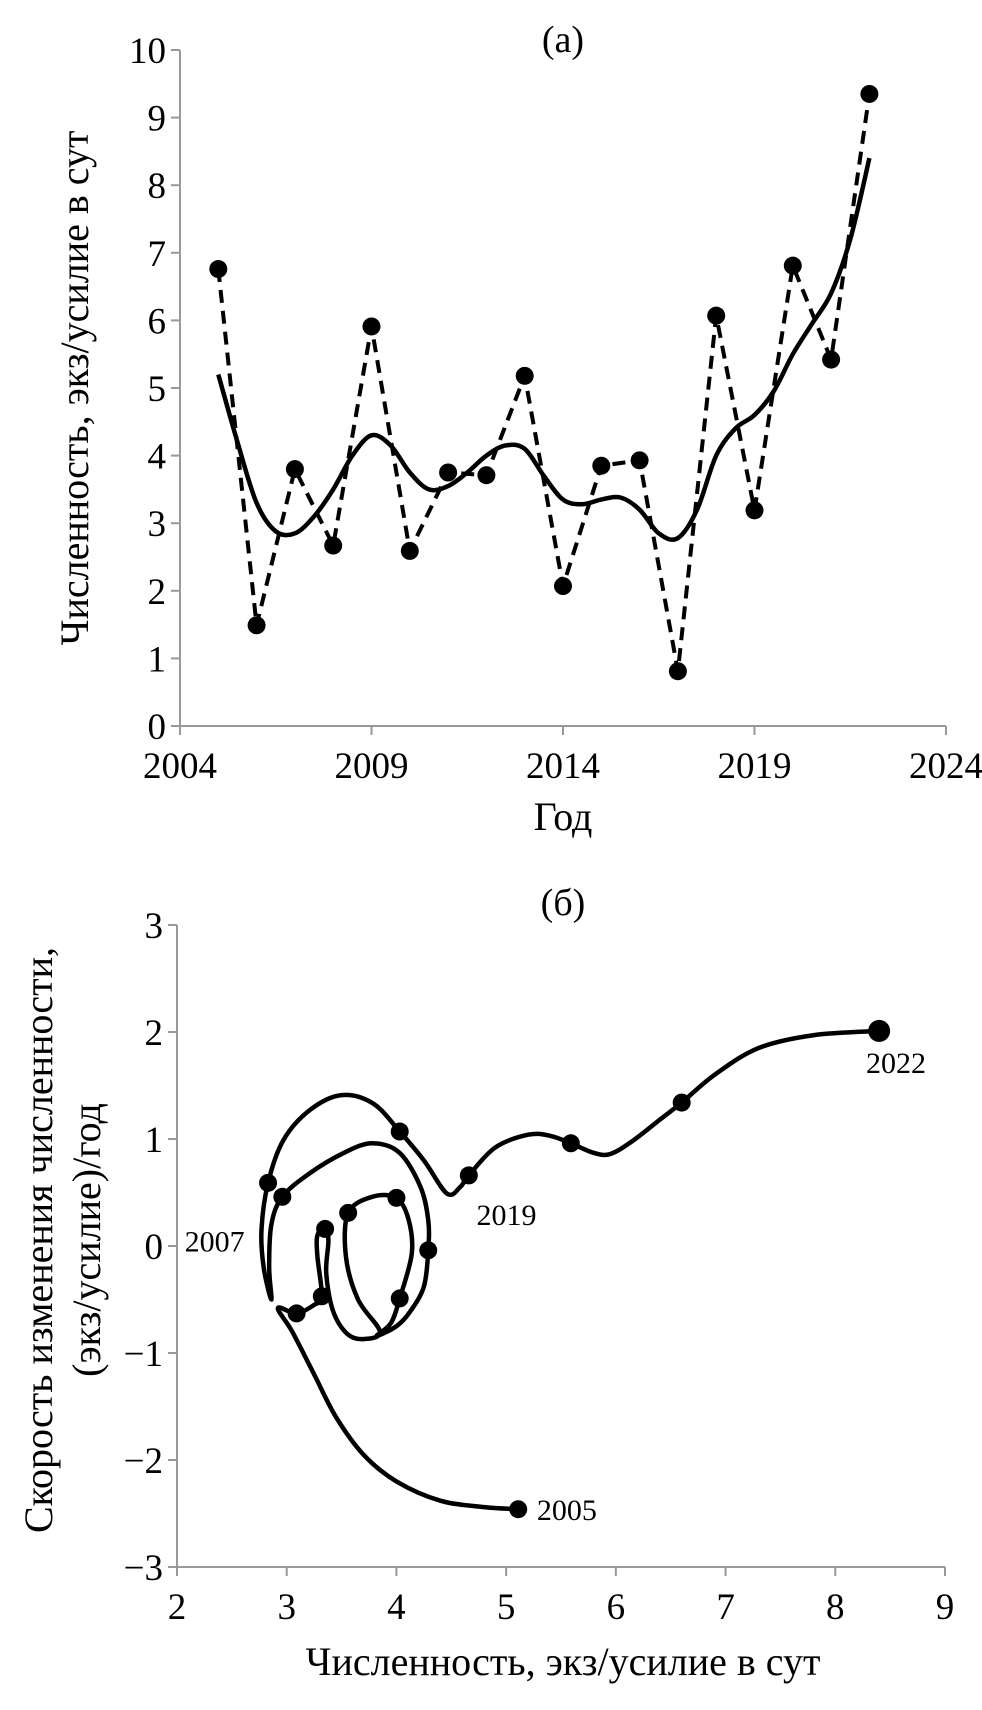 This screenshot has width=982, height=1710. What do you see at coordinates (945, 766) in the screenshot?
I see `x-tick-label: 2024` at bounding box center [945, 766].